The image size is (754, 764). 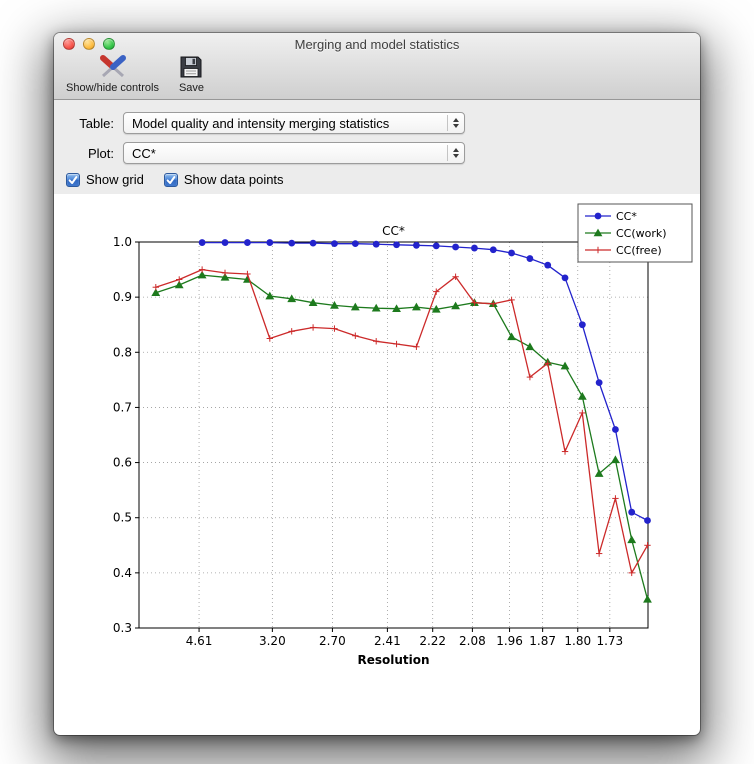 I want to click on zoom-button, so click(x=109, y=44).